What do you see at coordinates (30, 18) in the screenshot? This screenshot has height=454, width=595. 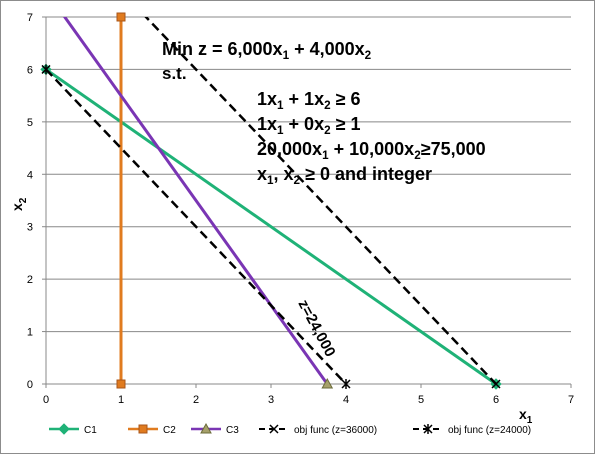 I see `y-tick-label: 7` at bounding box center [30, 18].